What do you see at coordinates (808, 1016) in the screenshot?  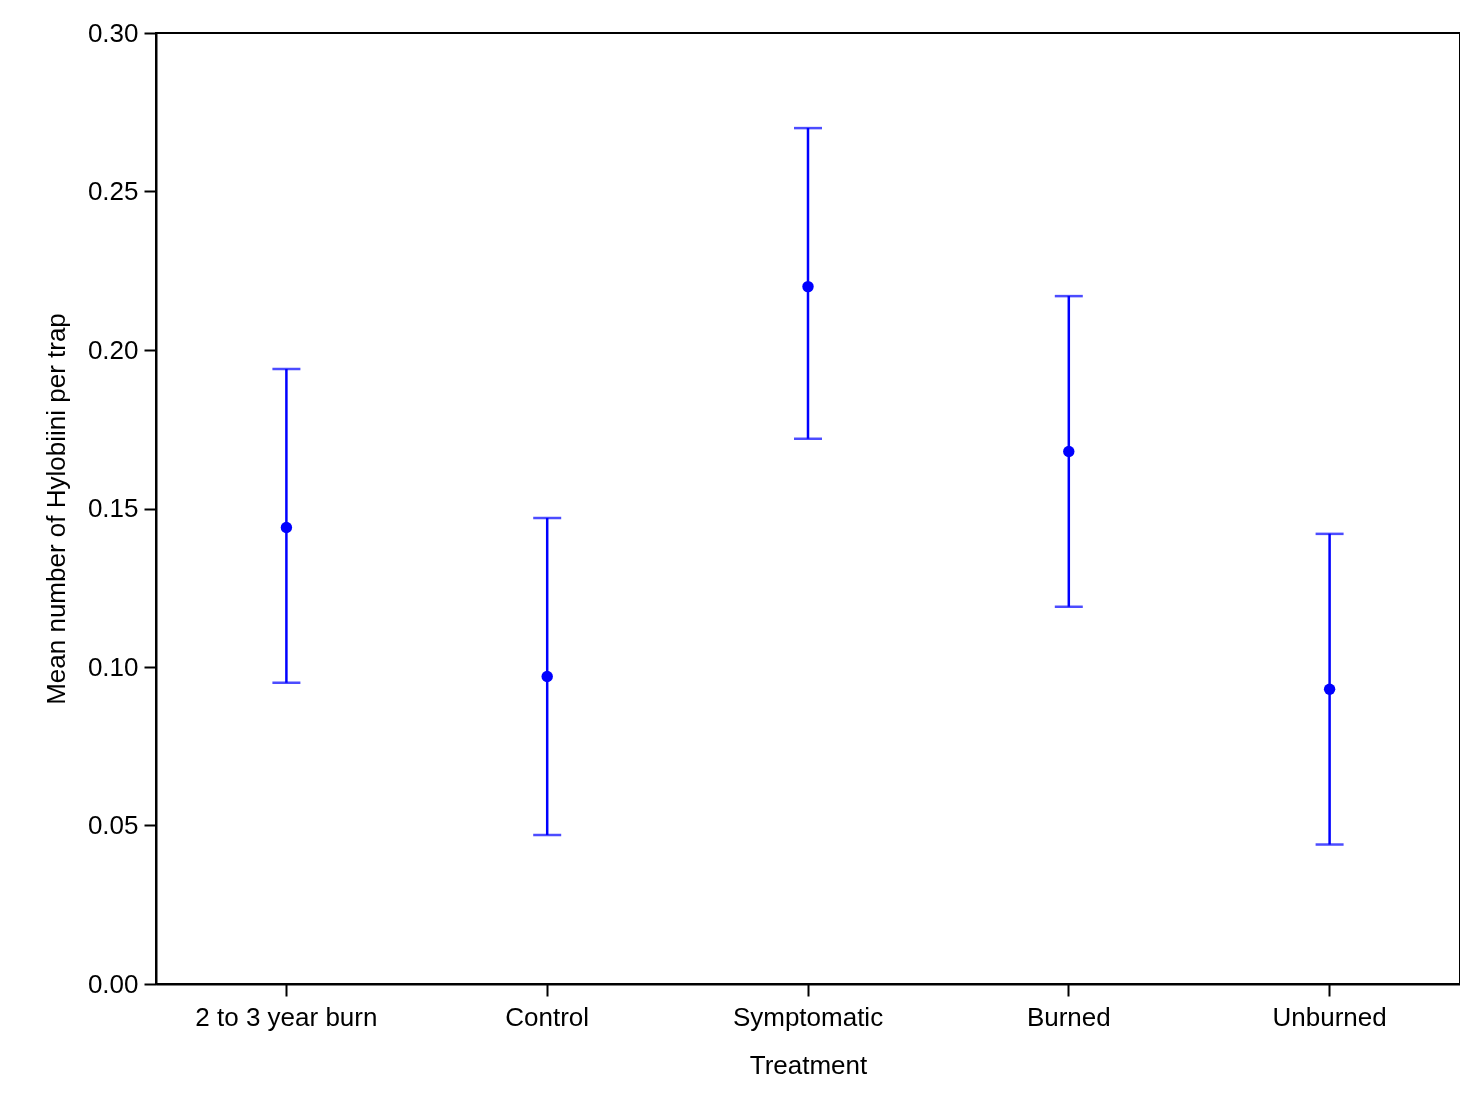 I see `x-tick-label: Symptomatic` at bounding box center [808, 1016].